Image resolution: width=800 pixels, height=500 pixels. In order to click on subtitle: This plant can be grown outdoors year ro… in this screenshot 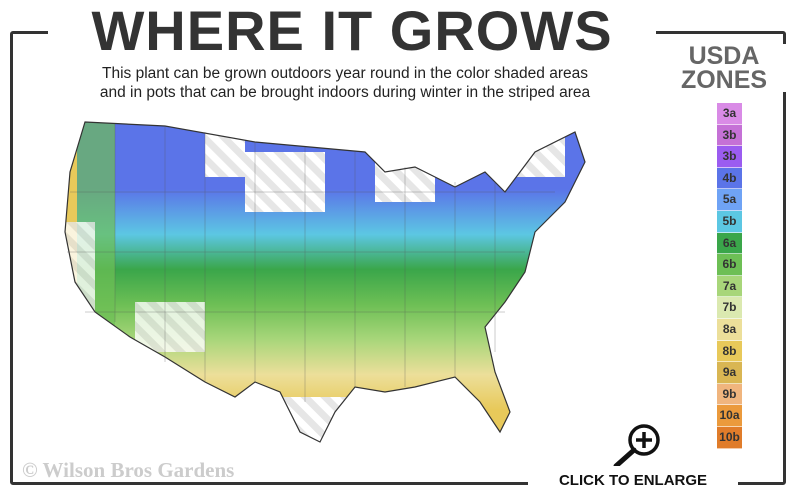, I will do `click(345, 83)`.